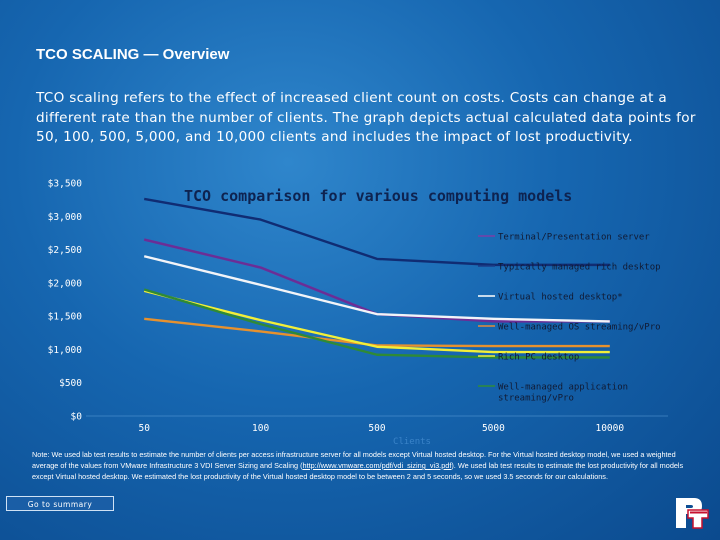 This screenshot has width=720, height=540. Describe the element at coordinates (144, 428) in the screenshot. I see `x-tick-label: 50` at that location.